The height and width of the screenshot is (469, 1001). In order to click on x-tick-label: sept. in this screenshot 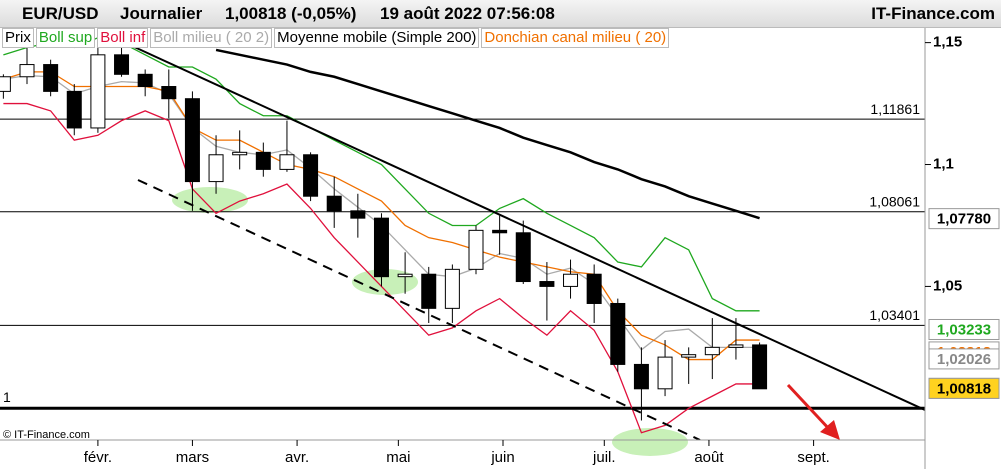, I will do `click(813, 457)`.